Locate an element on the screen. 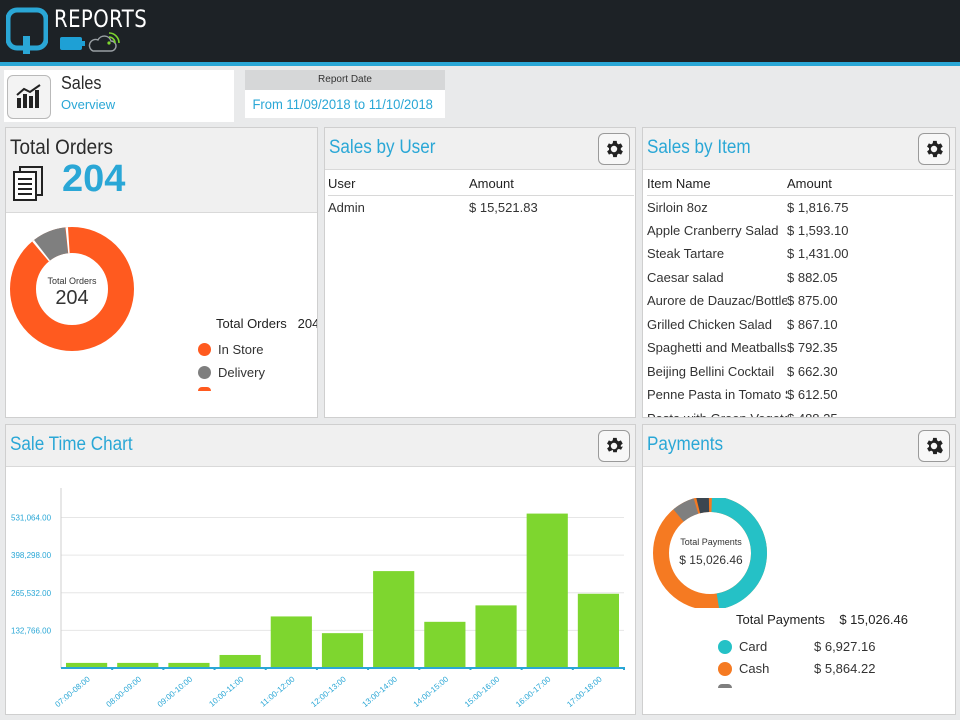 Image resolution: width=960 pixels, height=720 pixels. total-orders-value: 204 is located at coordinates (94, 179).